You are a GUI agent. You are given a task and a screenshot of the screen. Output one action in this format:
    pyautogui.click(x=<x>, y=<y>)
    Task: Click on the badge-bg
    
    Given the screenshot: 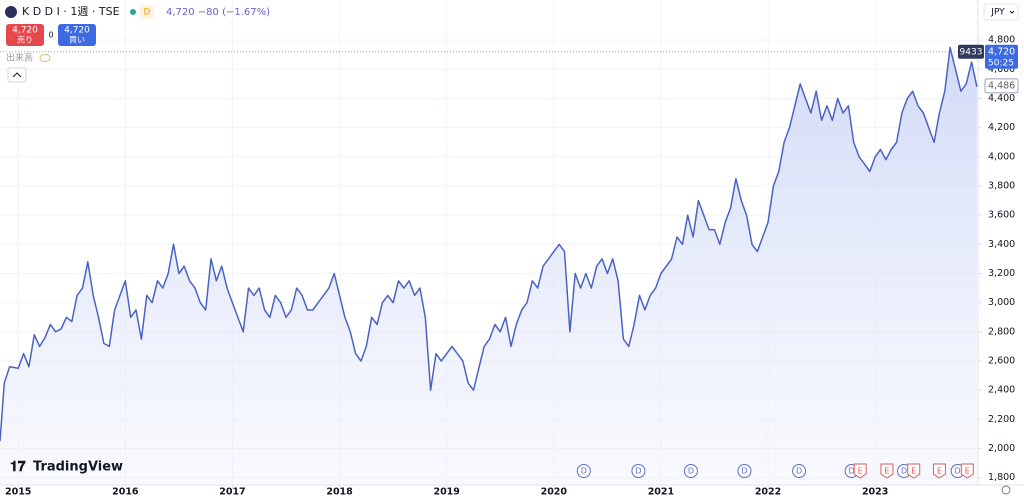 What is the action you would take?
    pyautogui.click(x=147, y=12)
    